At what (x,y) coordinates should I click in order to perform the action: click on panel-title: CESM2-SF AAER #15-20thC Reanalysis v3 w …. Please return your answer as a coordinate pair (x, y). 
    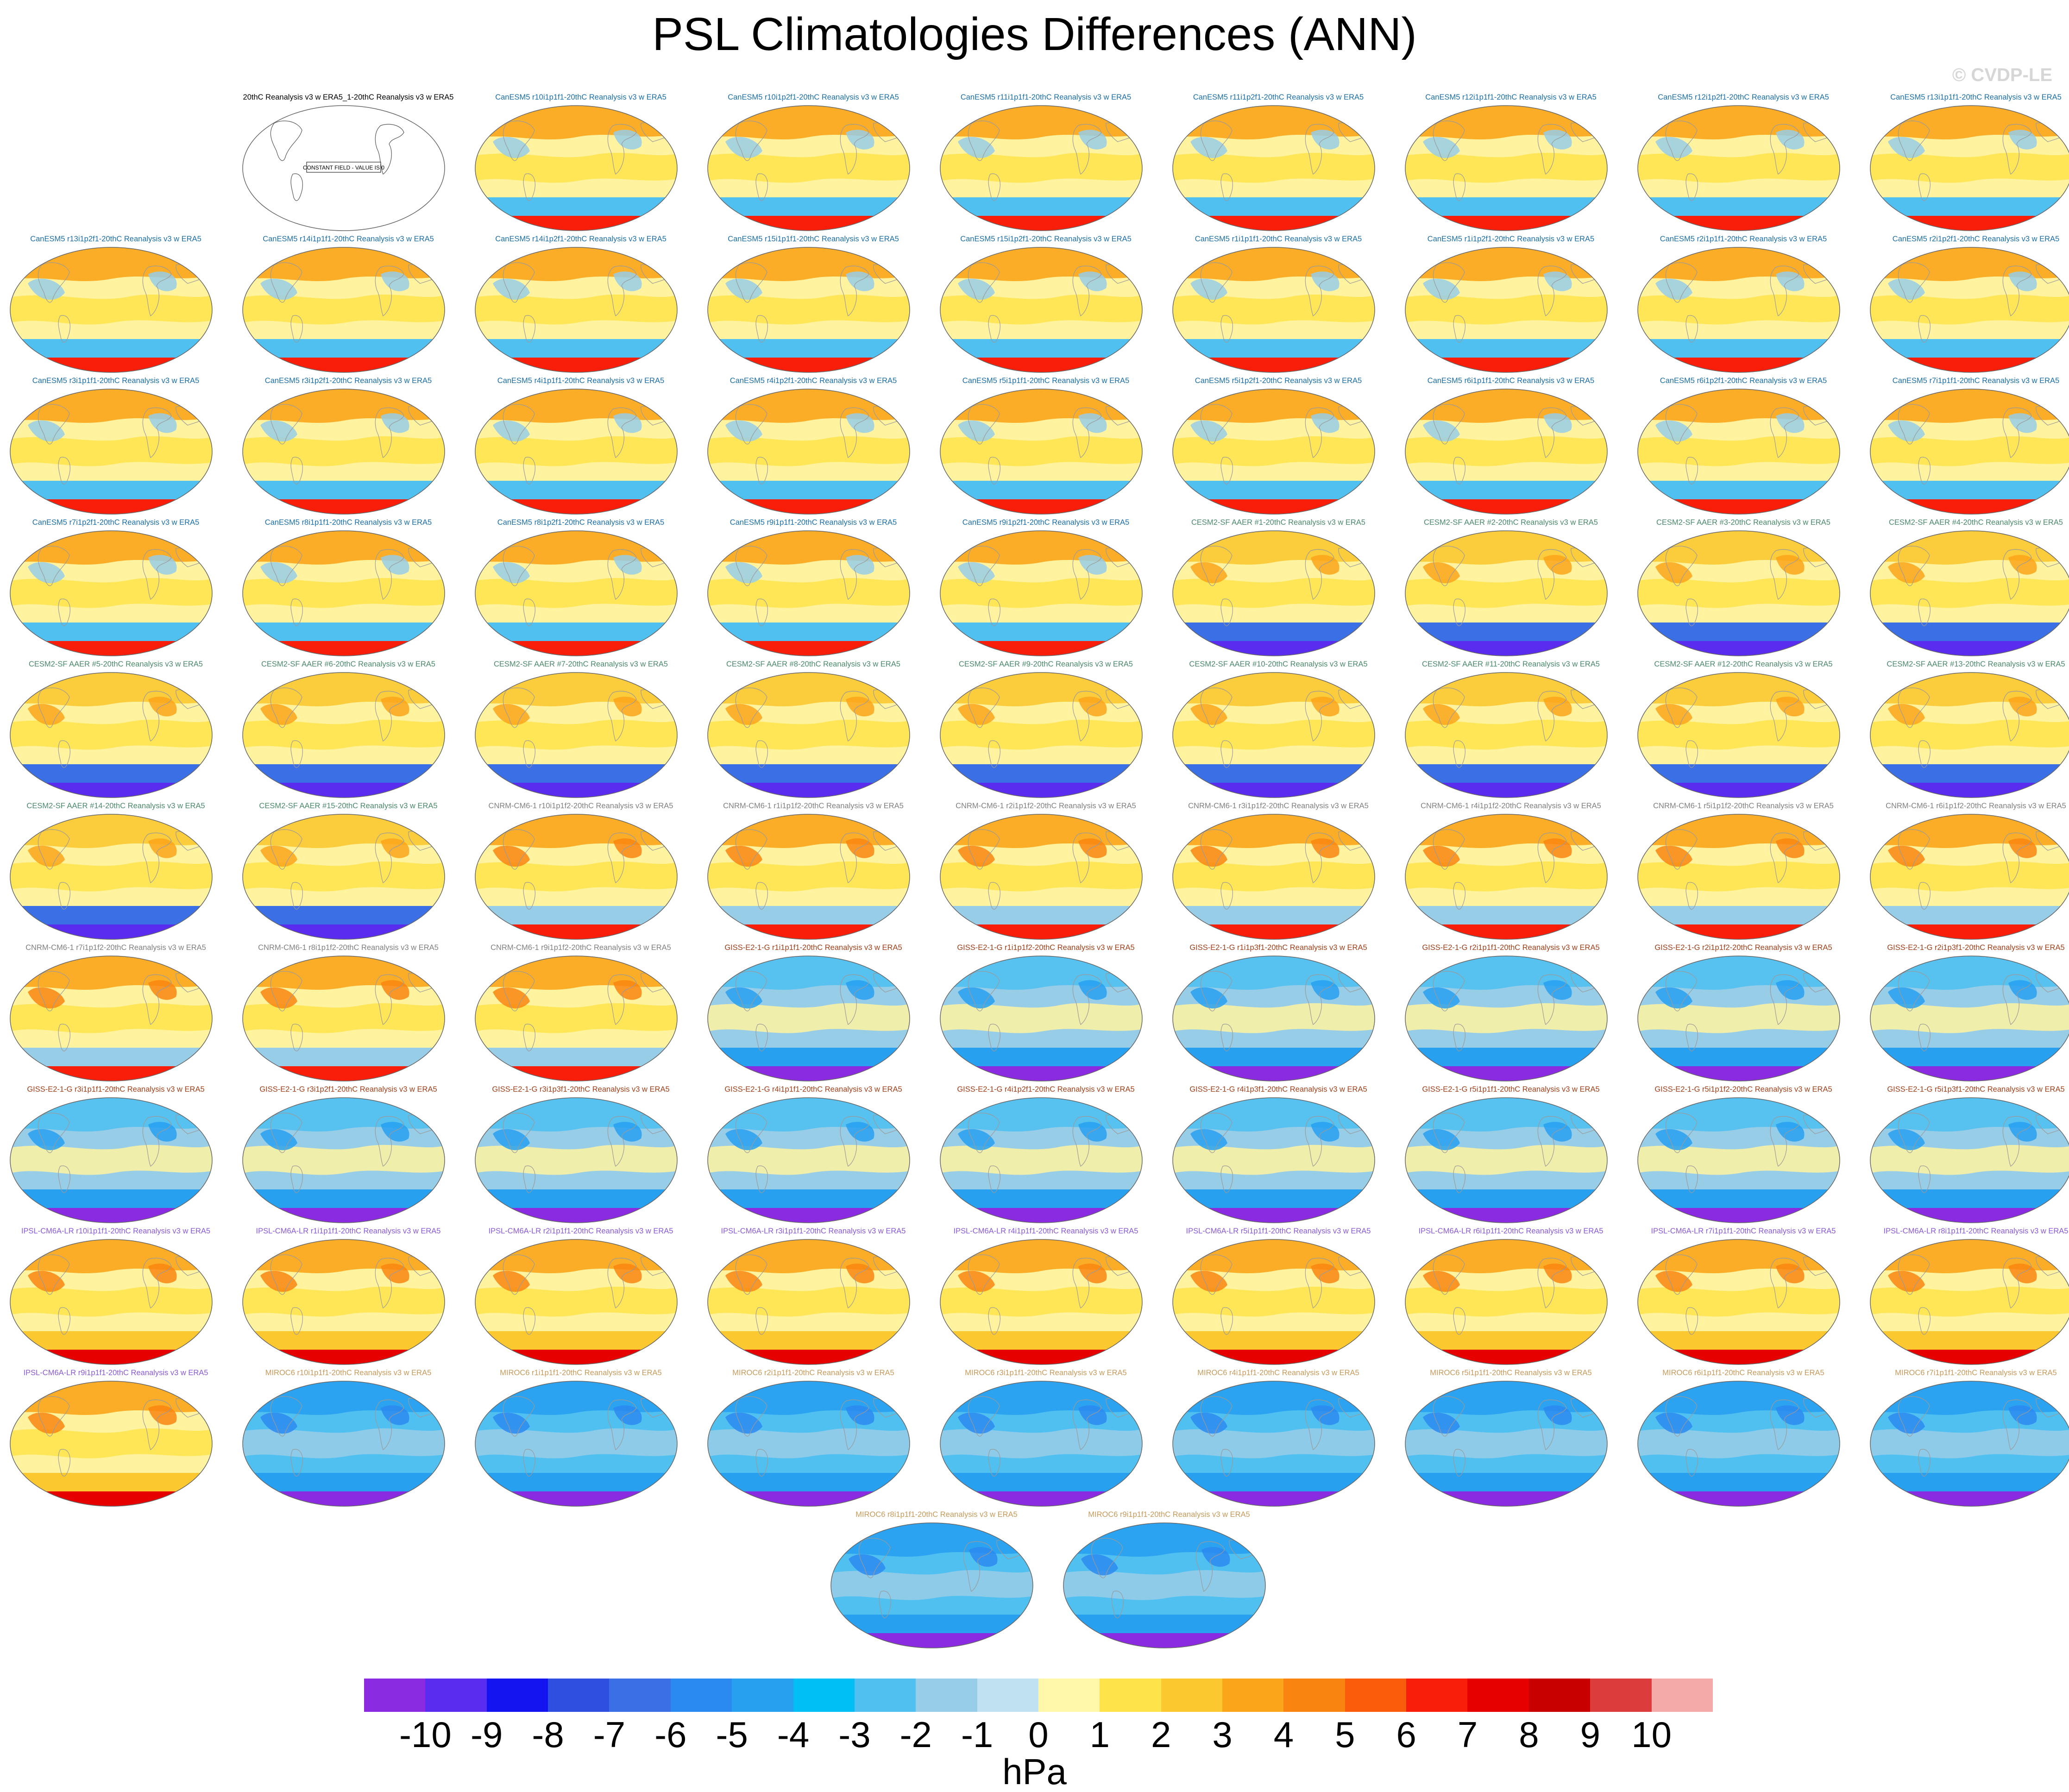
    Looking at the image, I should click on (348, 806).